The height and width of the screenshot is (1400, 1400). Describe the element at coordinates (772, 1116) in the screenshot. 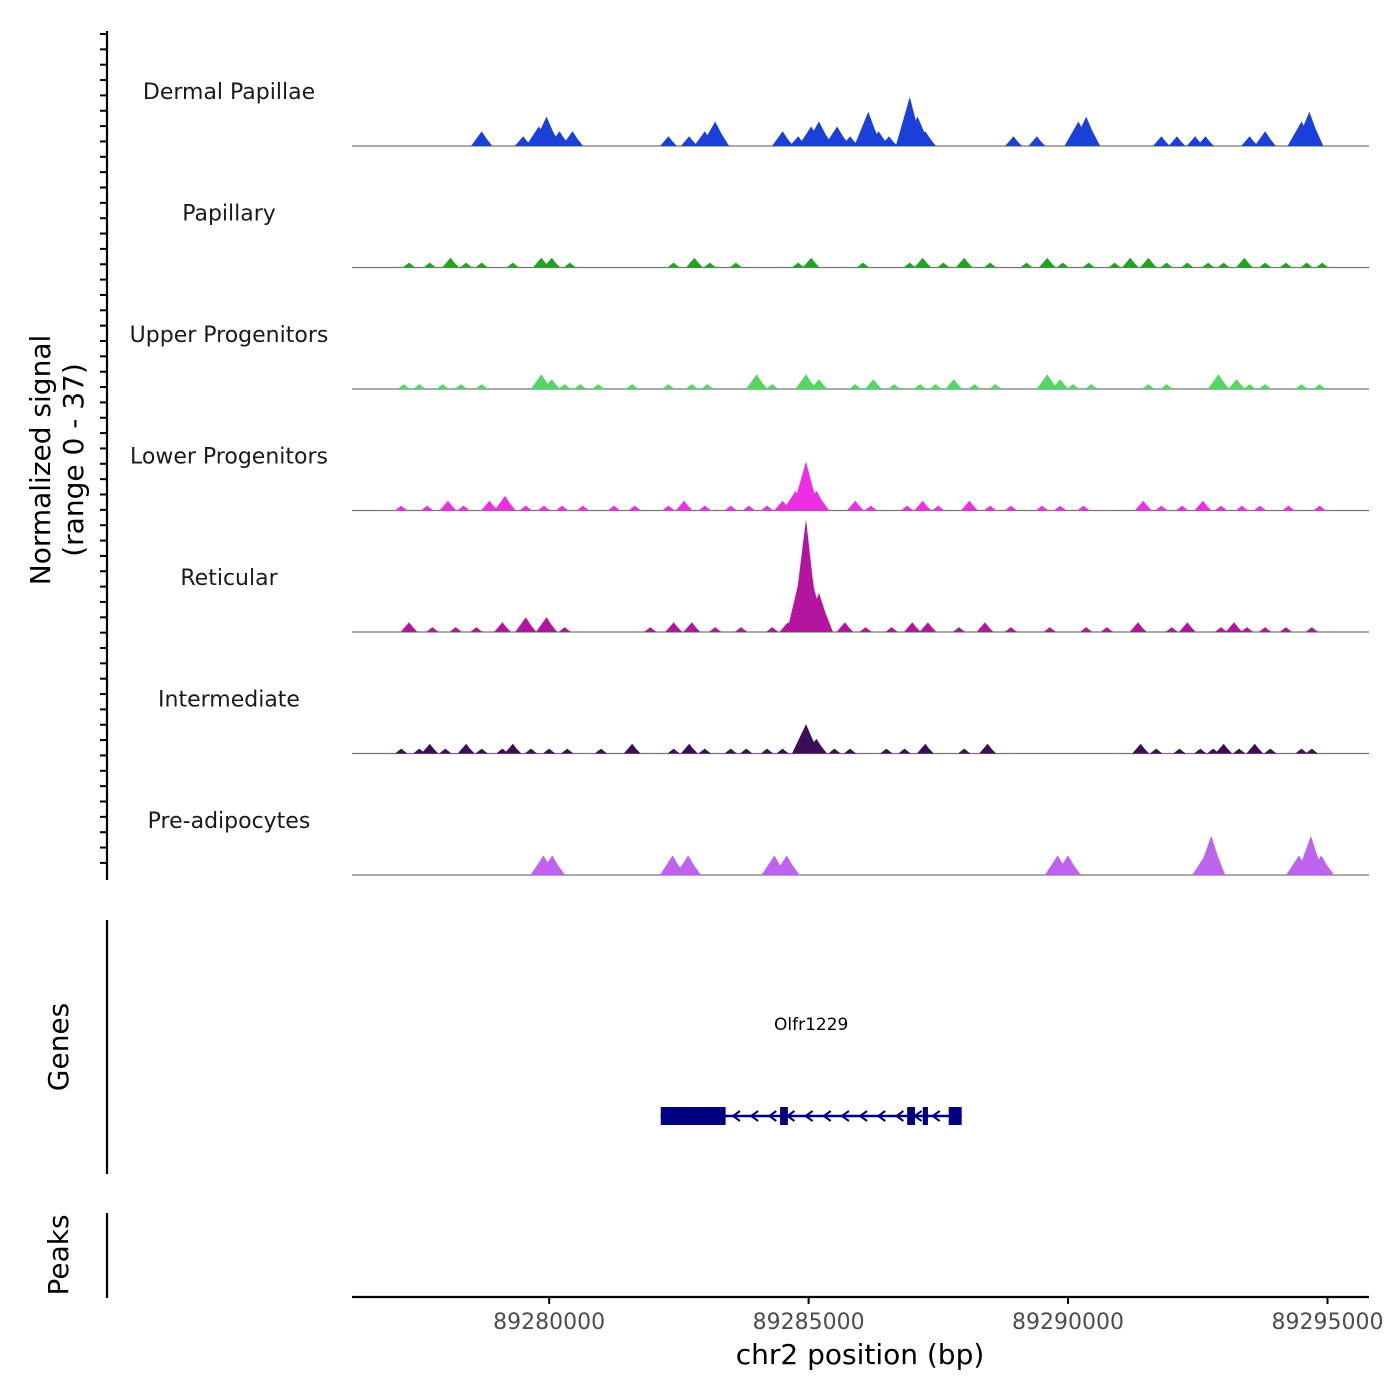

I see `strand-arrow` at that location.